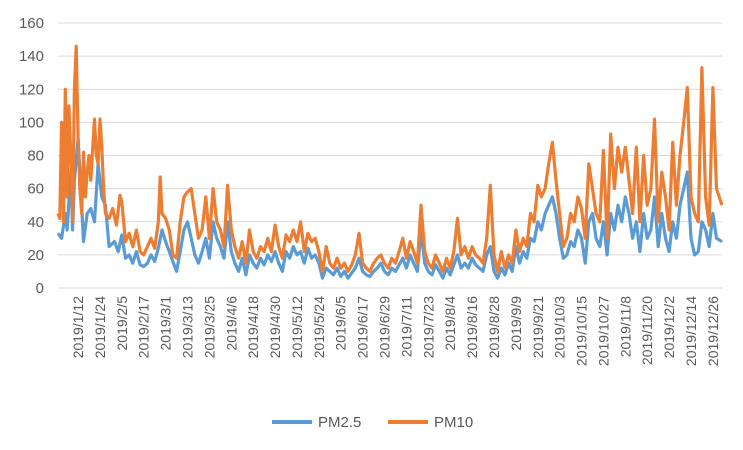  Describe the element at coordinates (78, 327) in the screenshot. I see `x-tick-label: 2019/1/12` at that location.